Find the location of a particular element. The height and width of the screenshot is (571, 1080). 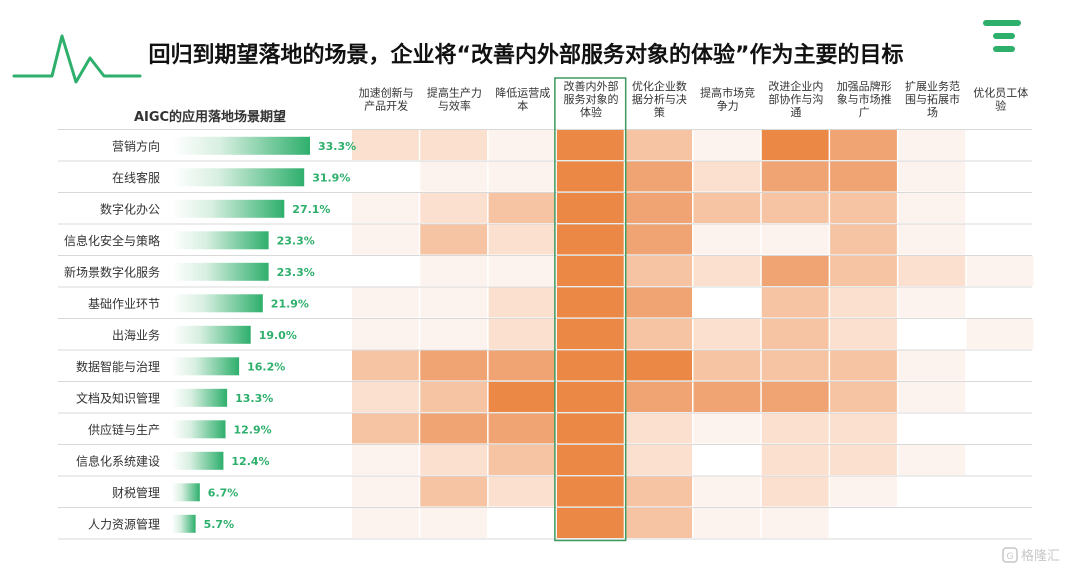

bar-value-label: 21.9% is located at coordinates (290, 303).